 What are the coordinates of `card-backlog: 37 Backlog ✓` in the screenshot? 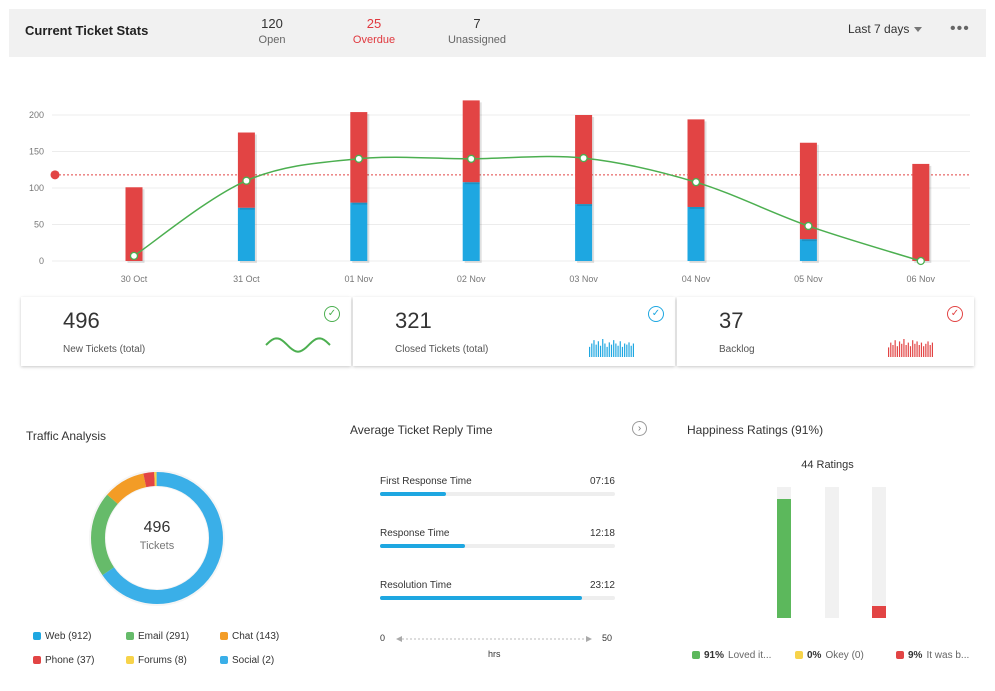 It's located at (825, 331).